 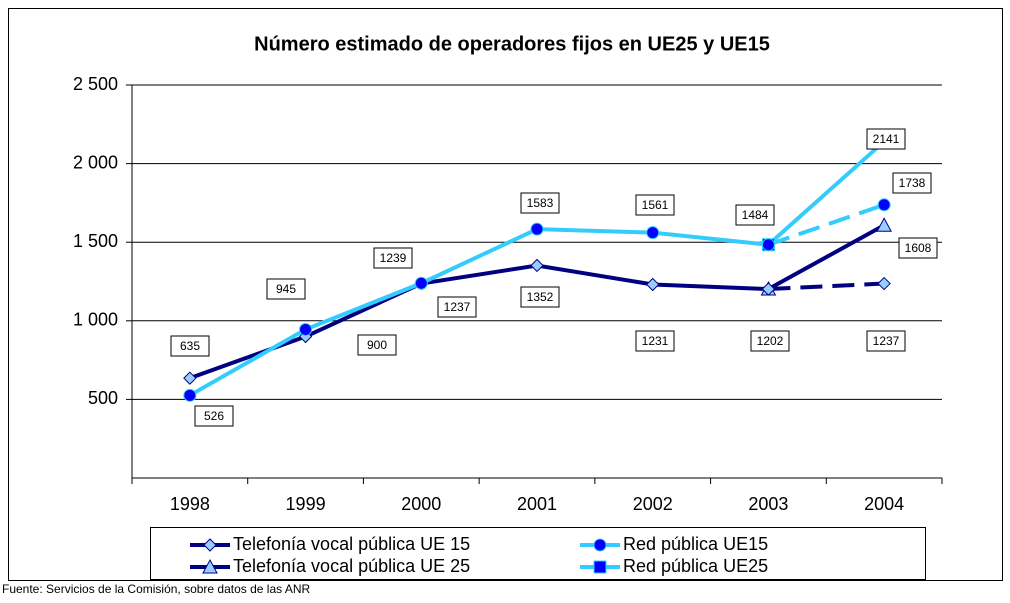 I want to click on data-label: 1583, so click(x=540, y=203).